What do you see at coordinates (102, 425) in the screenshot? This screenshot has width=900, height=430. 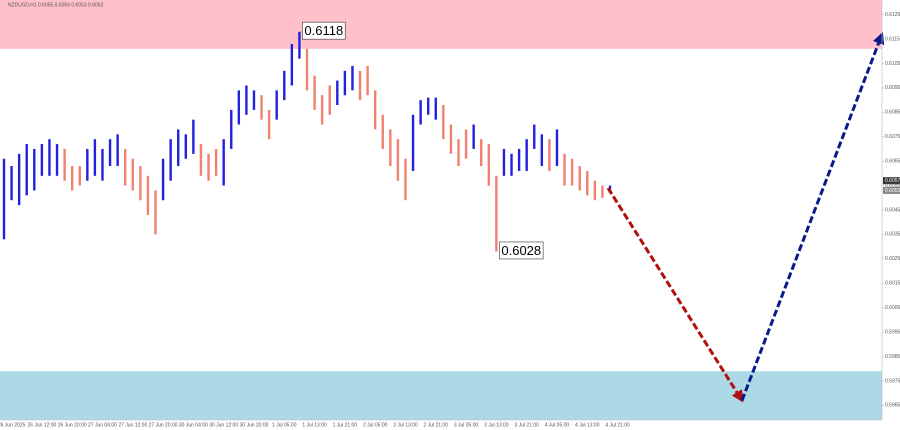 I see `x-tick-label: 27 Jun 04:00` at bounding box center [102, 425].